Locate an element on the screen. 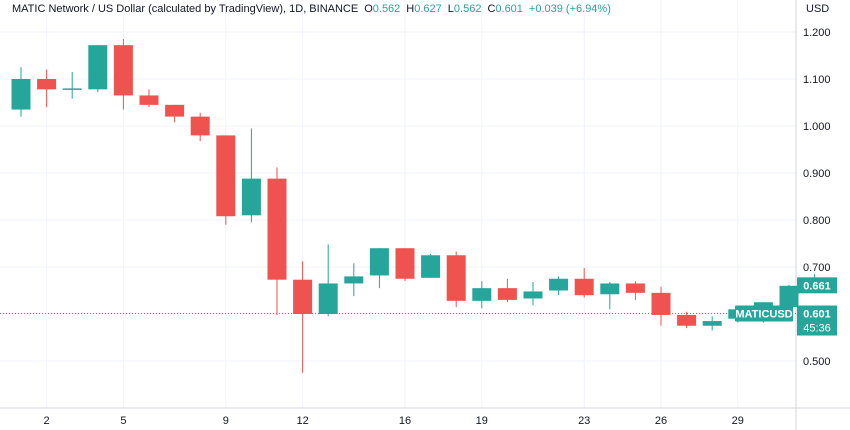 This screenshot has width=850, height=430. y-tick-label: 0.900 is located at coordinates (817, 174).